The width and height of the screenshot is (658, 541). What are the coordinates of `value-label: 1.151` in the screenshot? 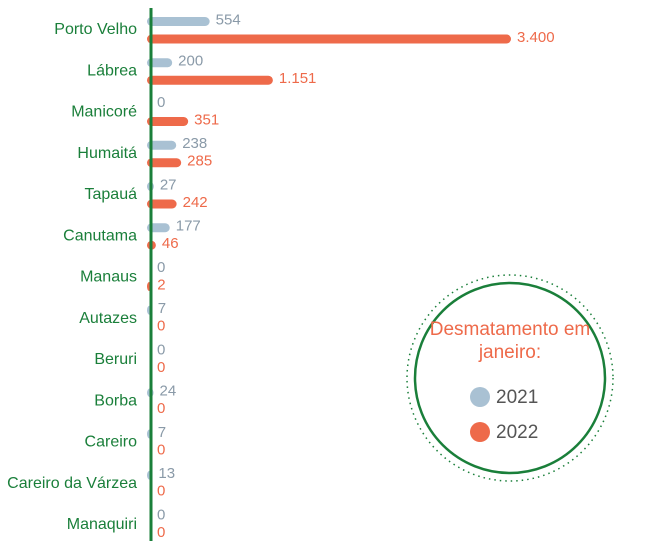 It's located at (298, 78).